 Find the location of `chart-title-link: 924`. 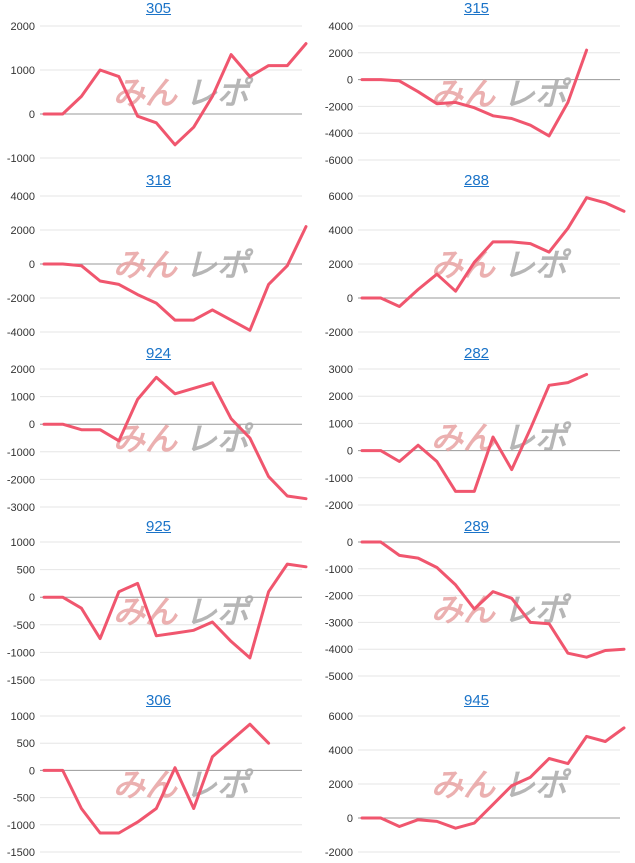

chart-title-link: 924 is located at coordinates (158, 353).